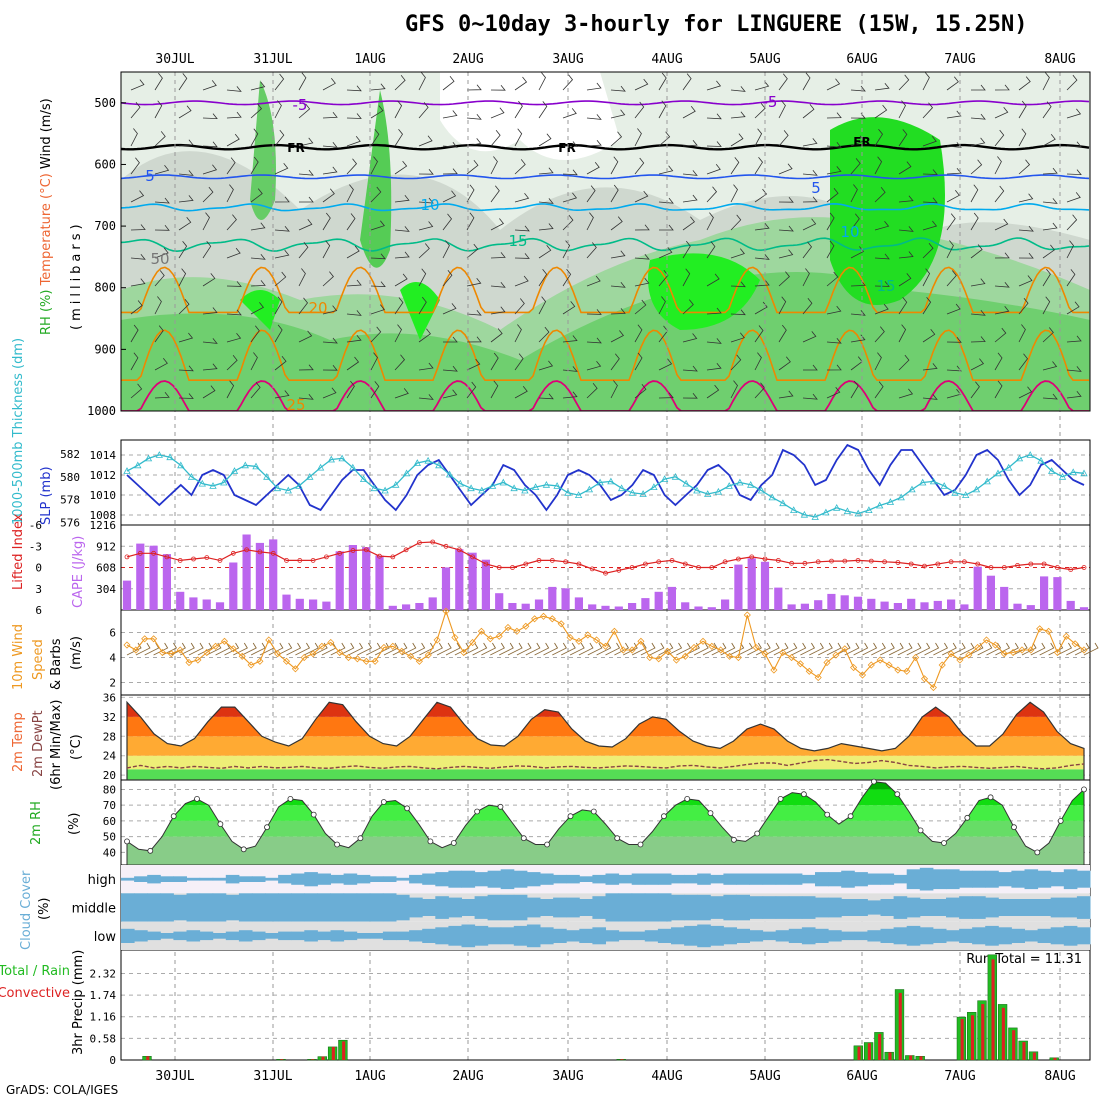 The height and width of the screenshot is (1100, 1100). What do you see at coordinates (1024, 959) in the screenshot?
I see `run-total-label: Run Total = 11.31` at bounding box center [1024, 959].